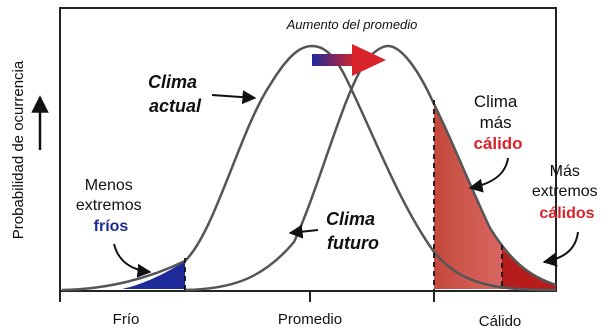 This screenshot has height=332, width=612. I want to click on fewer-cold-line-1: Menos, so click(109, 185).